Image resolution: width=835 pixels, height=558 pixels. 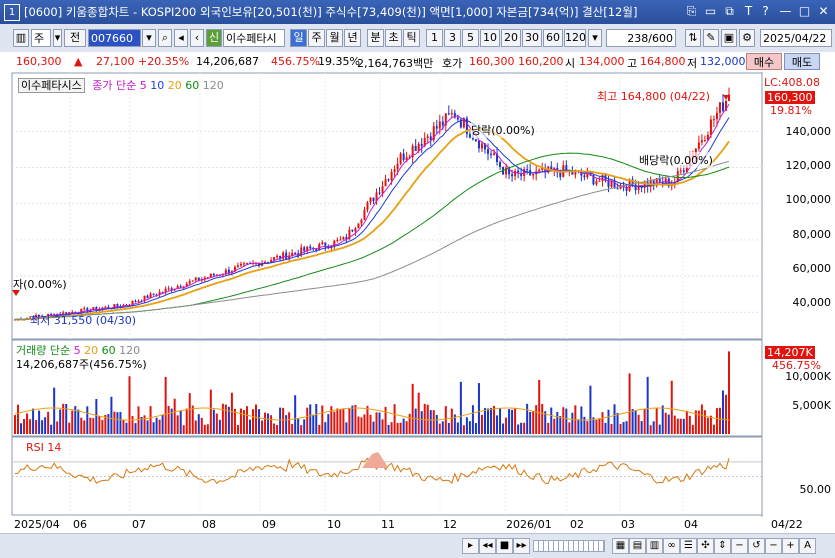 What do you see at coordinates (739, 546) in the screenshot?
I see `zoom-out-icon: −` at bounding box center [739, 546].